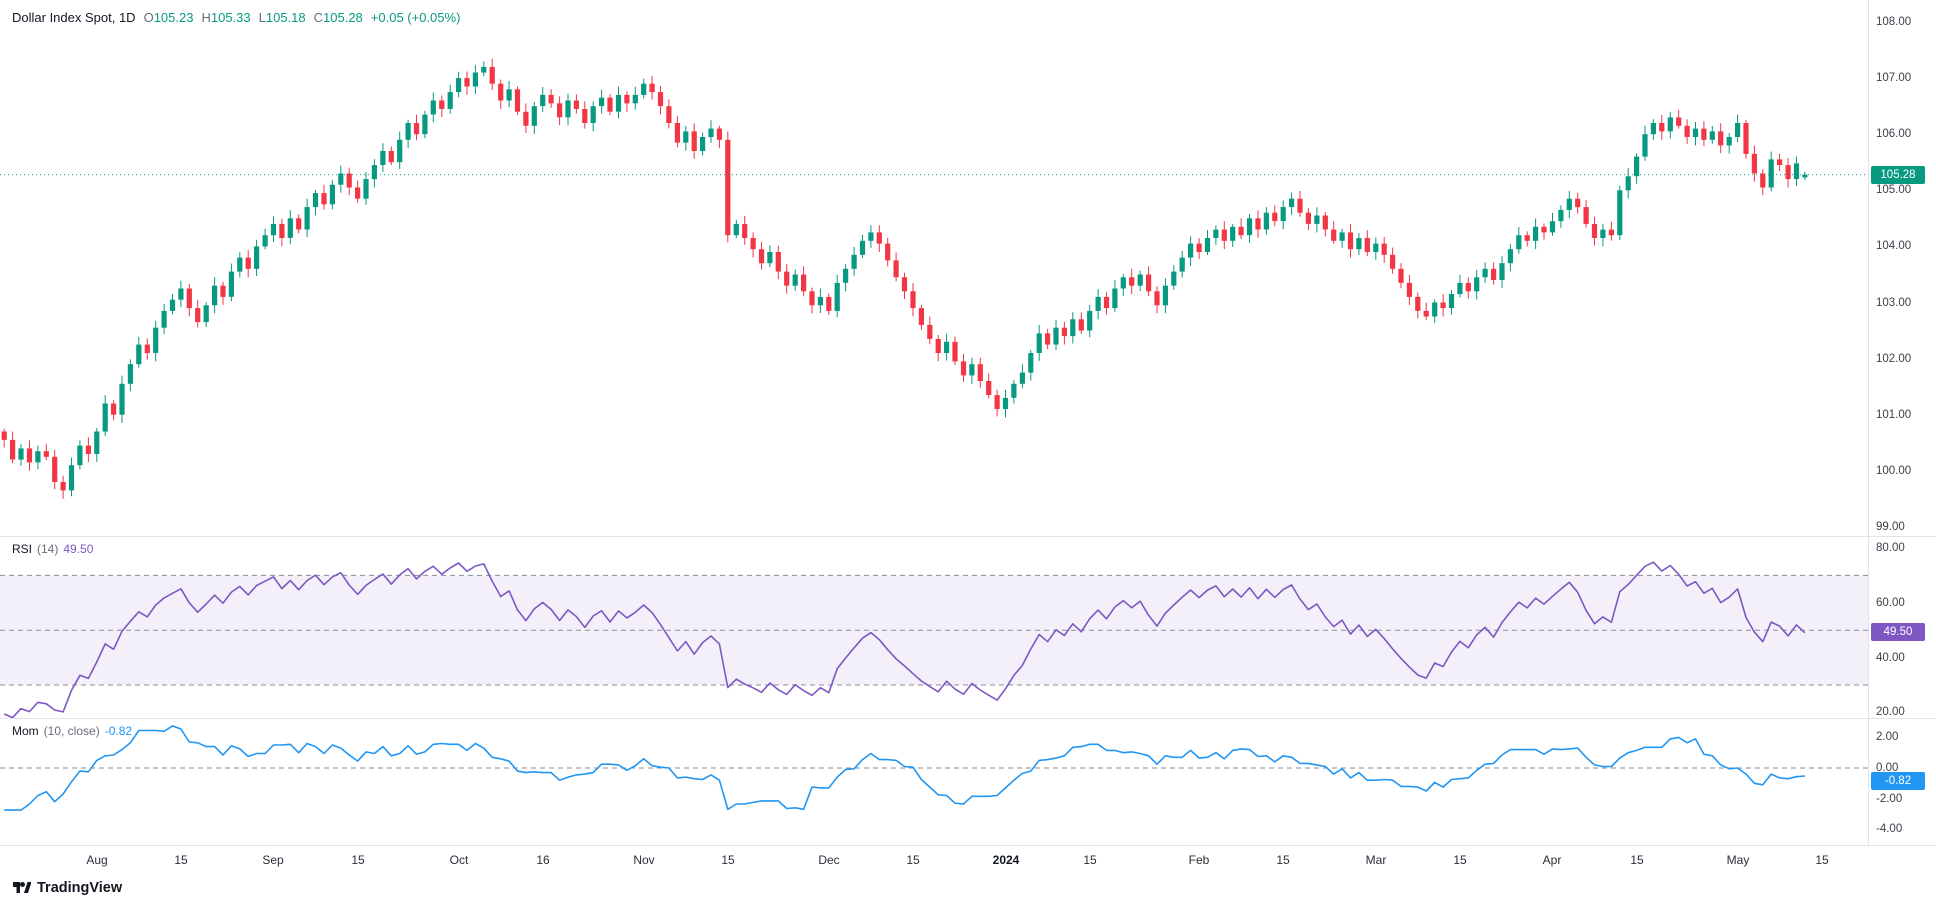 This screenshot has height=910, width=1936. I want to click on rsi-params: (14), so click(48, 549).